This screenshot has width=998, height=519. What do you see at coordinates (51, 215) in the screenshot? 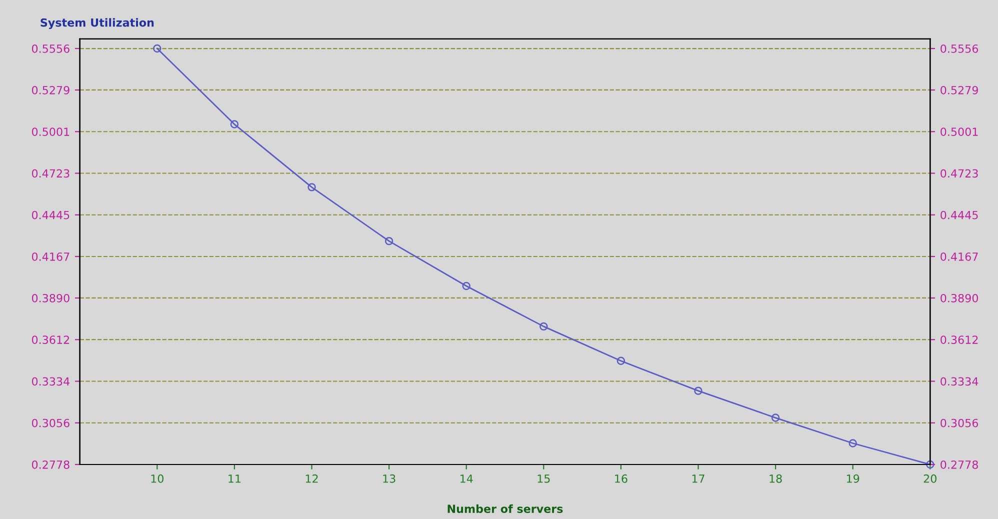
I see `y-tick-label: 0.4445` at bounding box center [51, 215].